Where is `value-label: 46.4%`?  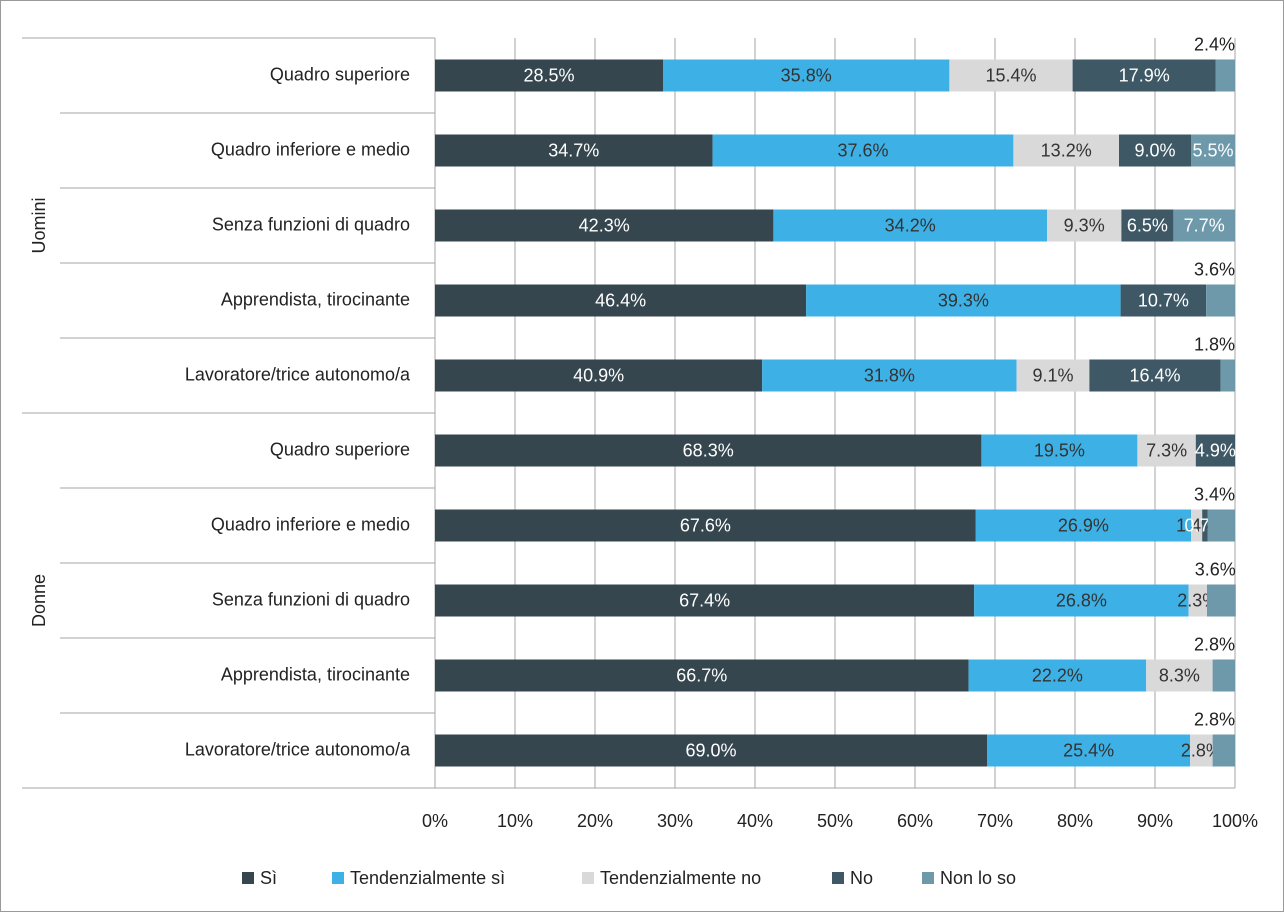
value-label: 46.4% is located at coordinates (620, 300).